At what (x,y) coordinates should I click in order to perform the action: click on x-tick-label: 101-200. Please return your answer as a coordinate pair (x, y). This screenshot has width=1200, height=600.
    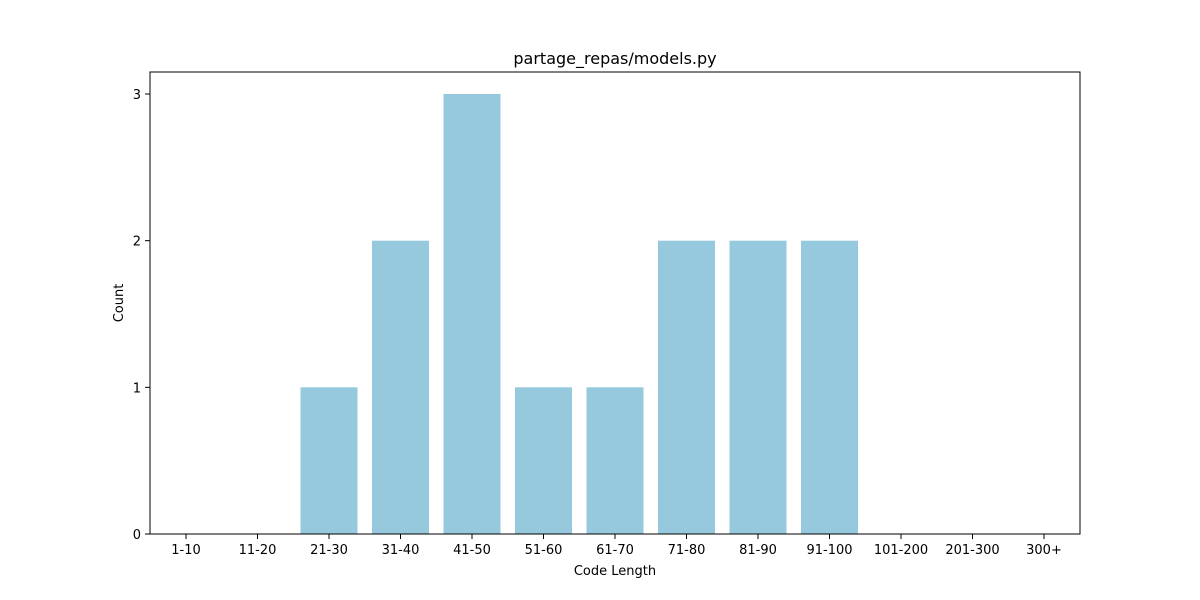
    Looking at the image, I should click on (901, 550).